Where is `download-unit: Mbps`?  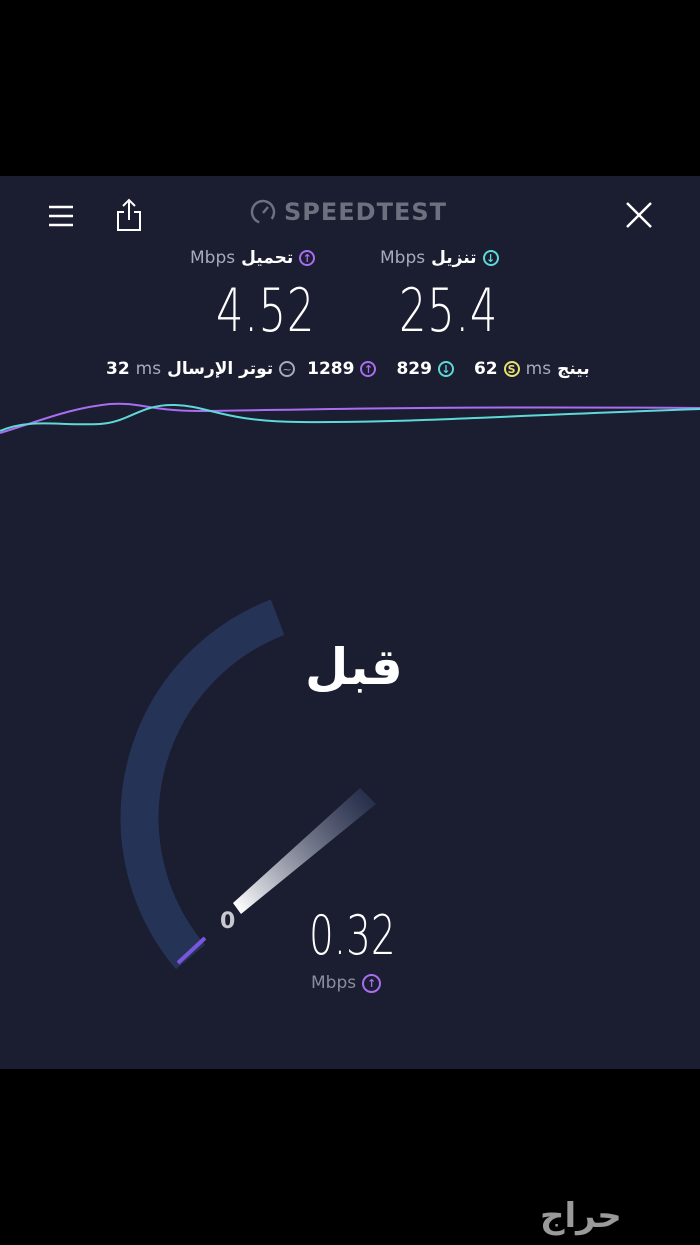 download-unit: Mbps is located at coordinates (403, 258).